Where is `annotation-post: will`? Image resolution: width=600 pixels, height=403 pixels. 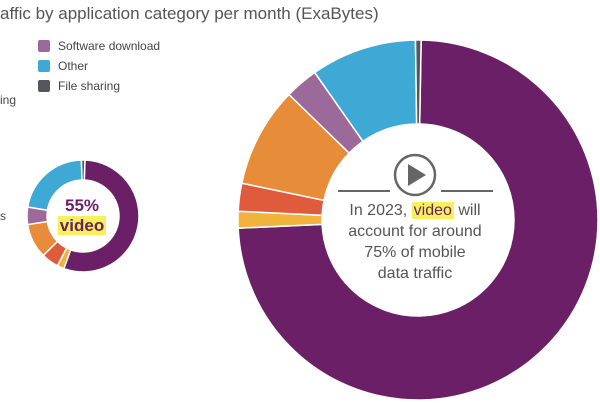
annotation-post: will is located at coordinates (467, 210).